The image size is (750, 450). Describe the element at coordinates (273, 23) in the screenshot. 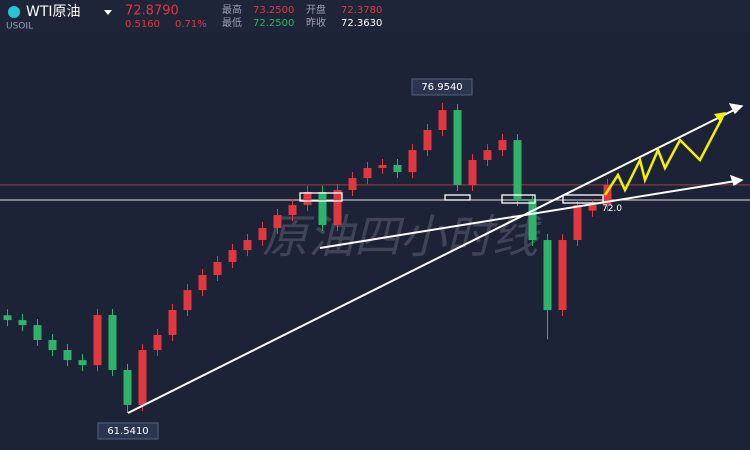

I see `value: 72.2500` at that location.